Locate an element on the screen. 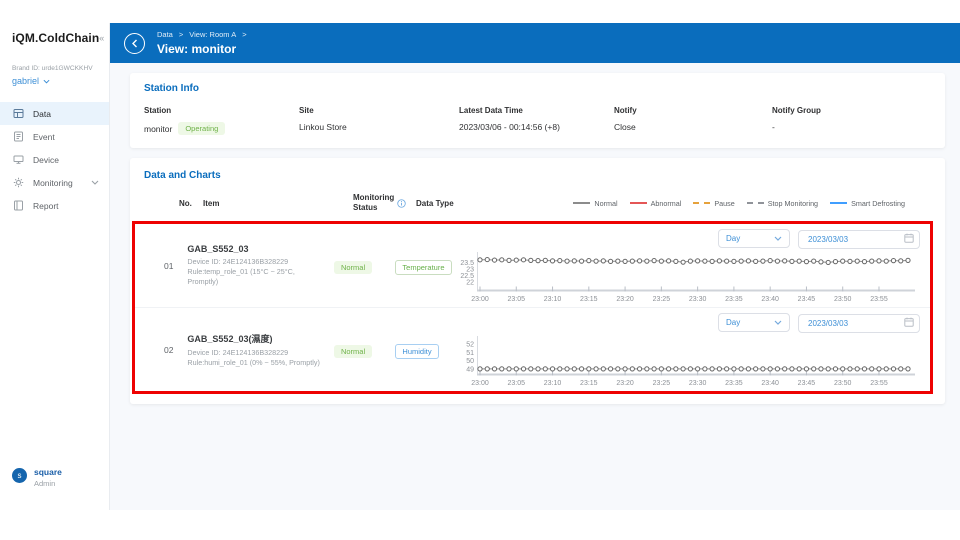 This screenshot has width=960, height=540. sidebar-item-device: Device is located at coordinates (54, 159).